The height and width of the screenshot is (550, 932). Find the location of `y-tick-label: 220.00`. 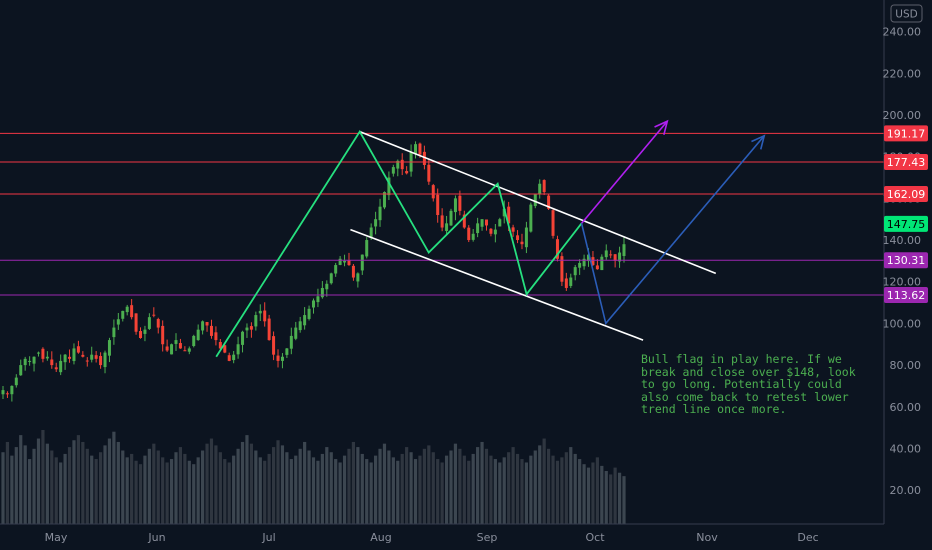

y-tick-label: 220.00 is located at coordinates (902, 73).